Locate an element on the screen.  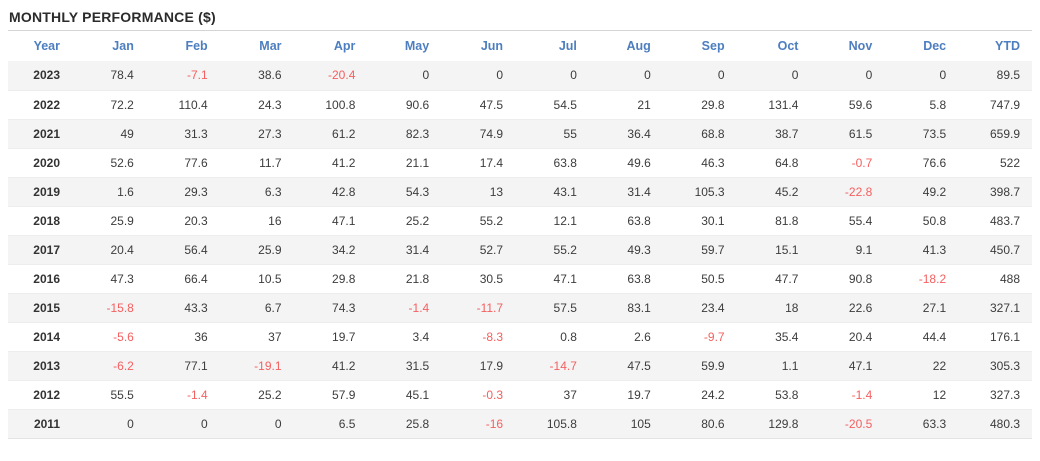
cell-2020-dec: 76.6 is located at coordinates (921, 163).